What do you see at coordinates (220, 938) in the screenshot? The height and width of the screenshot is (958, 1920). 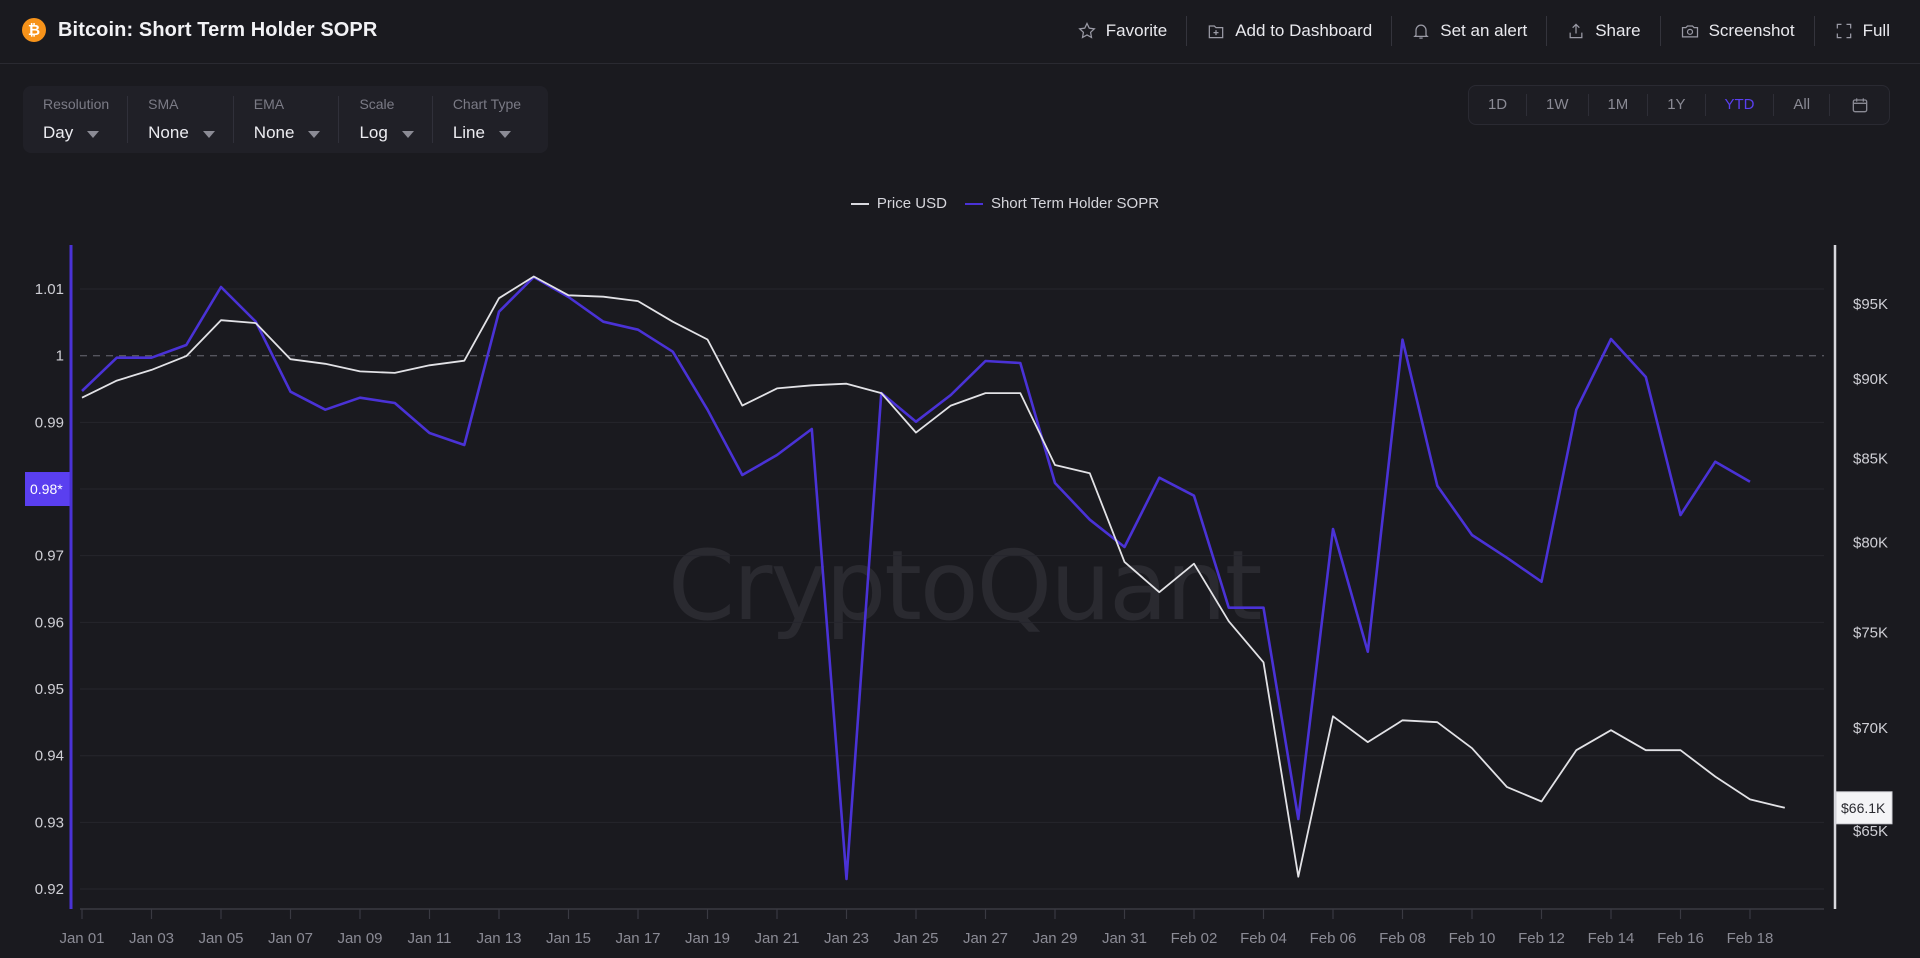 I see `x-axis-tick-label: Jan 05` at bounding box center [220, 938].